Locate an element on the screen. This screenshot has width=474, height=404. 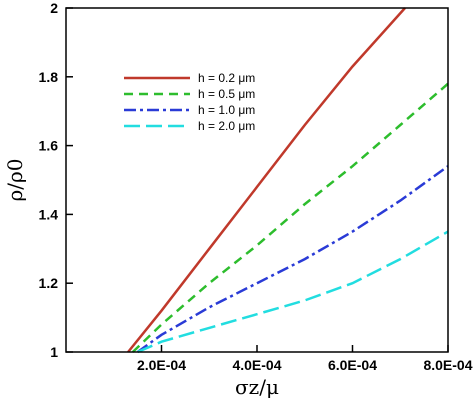
y-tick-label: 2 is located at coordinates (54, 8).